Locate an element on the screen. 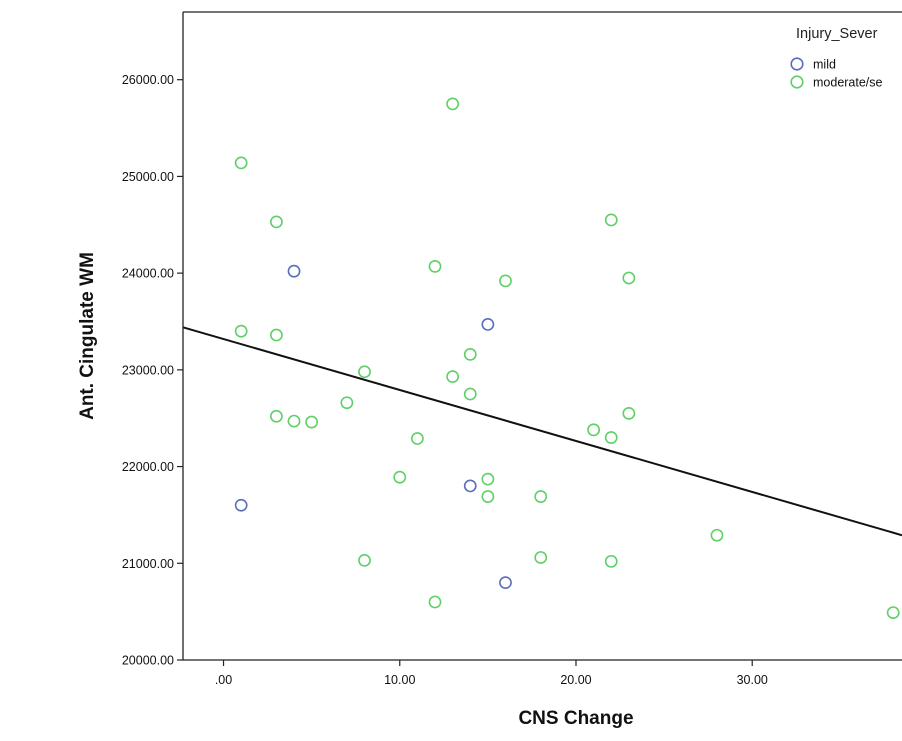  y-tick-label: 24000.00 is located at coordinates (148, 274).